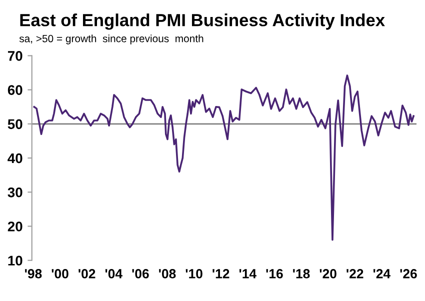  What do you see at coordinates (328, 273) in the screenshot?
I see `x-tick-label: '20` at bounding box center [328, 273].